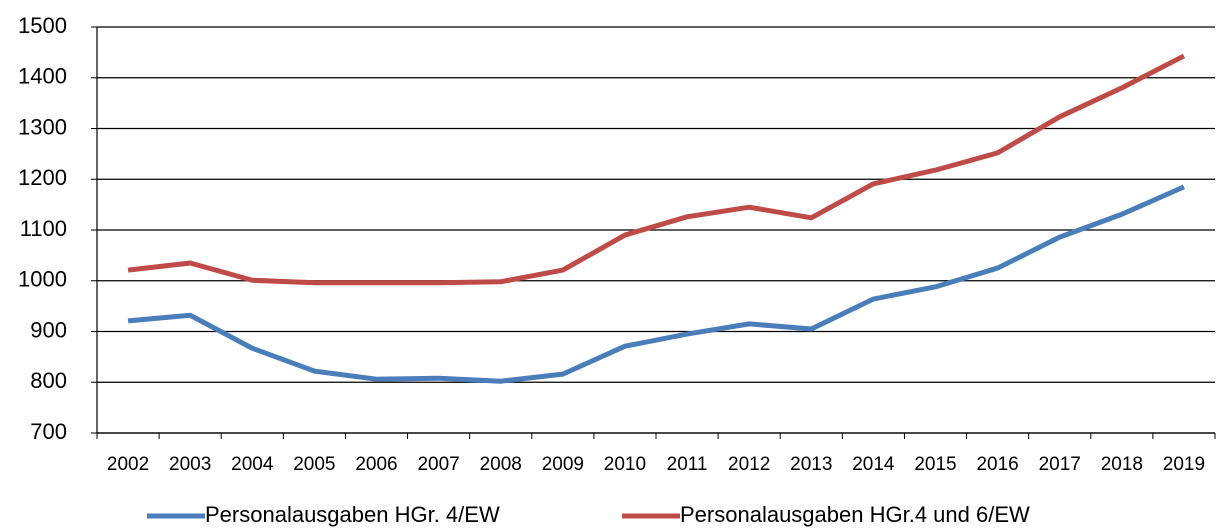  I want to click on x-tick-label: 2006, so click(376, 464).